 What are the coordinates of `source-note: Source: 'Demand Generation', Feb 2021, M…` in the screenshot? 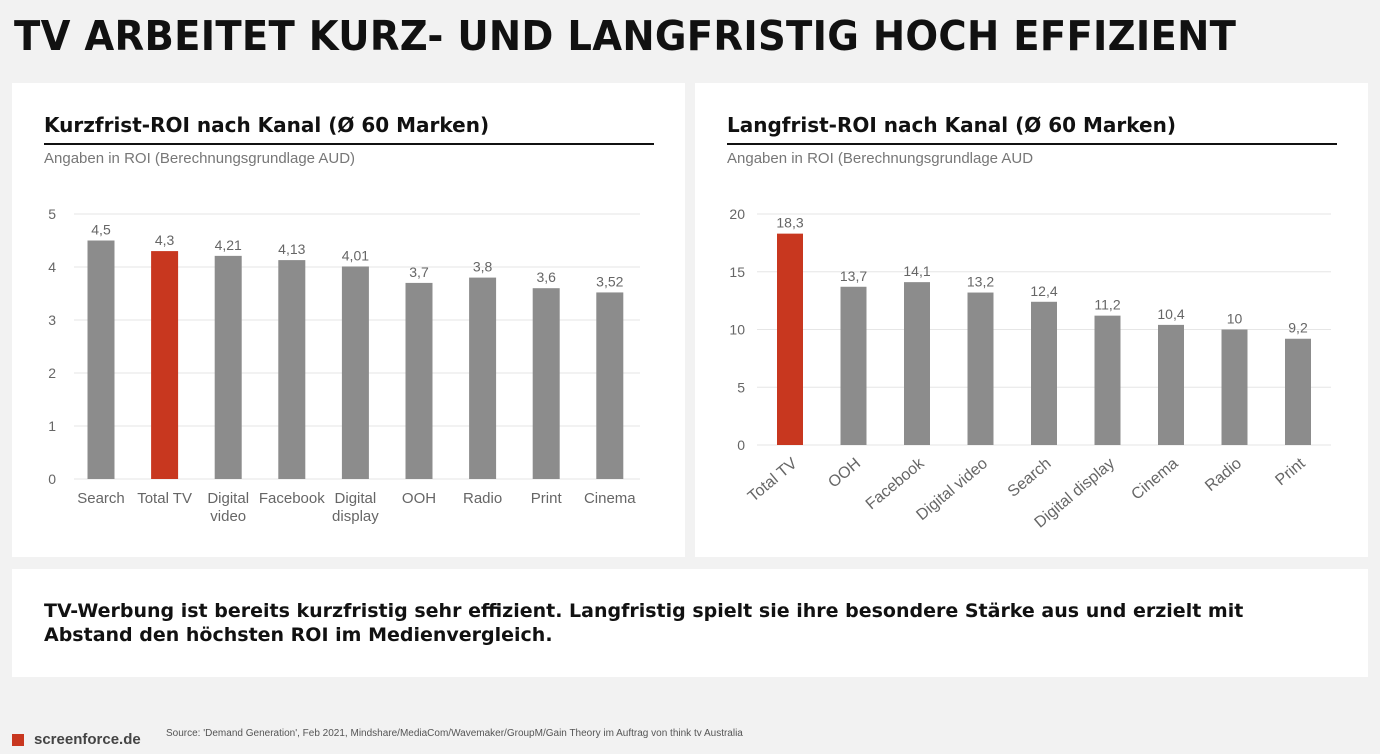 It's located at (454, 733).